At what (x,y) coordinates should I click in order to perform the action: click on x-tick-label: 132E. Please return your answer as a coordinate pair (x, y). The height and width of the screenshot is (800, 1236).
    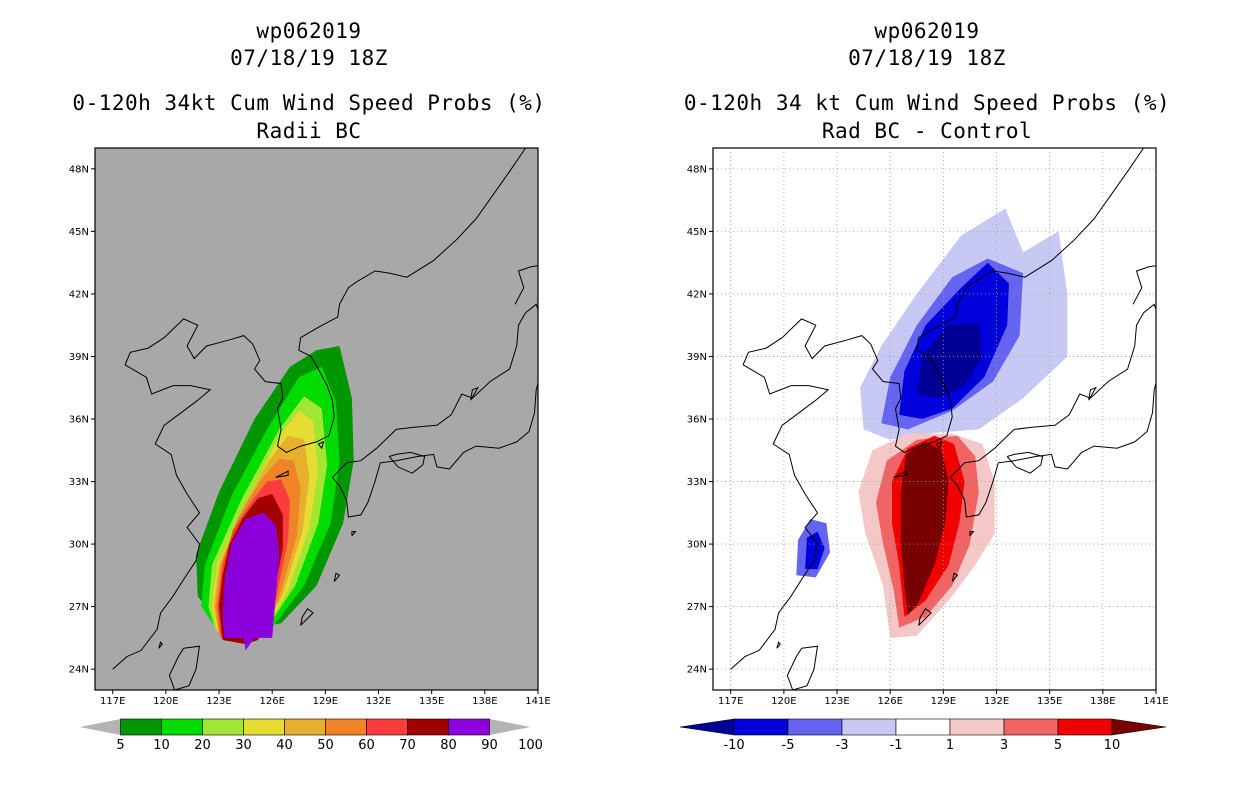
    Looking at the image, I should click on (378, 701).